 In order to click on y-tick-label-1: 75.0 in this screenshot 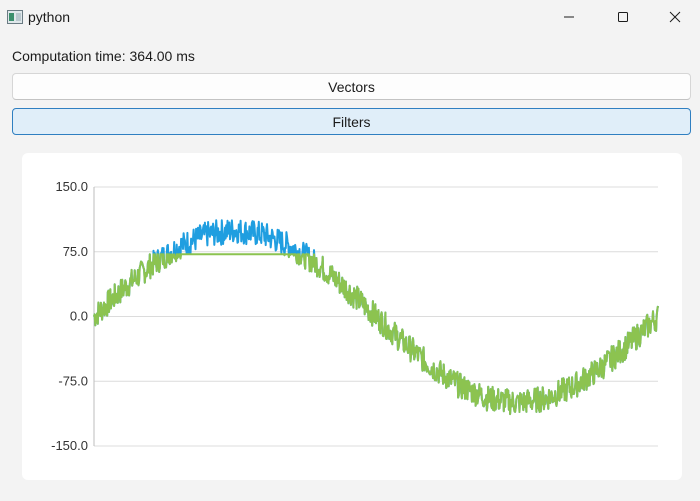, I will do `click(75, 251)`.